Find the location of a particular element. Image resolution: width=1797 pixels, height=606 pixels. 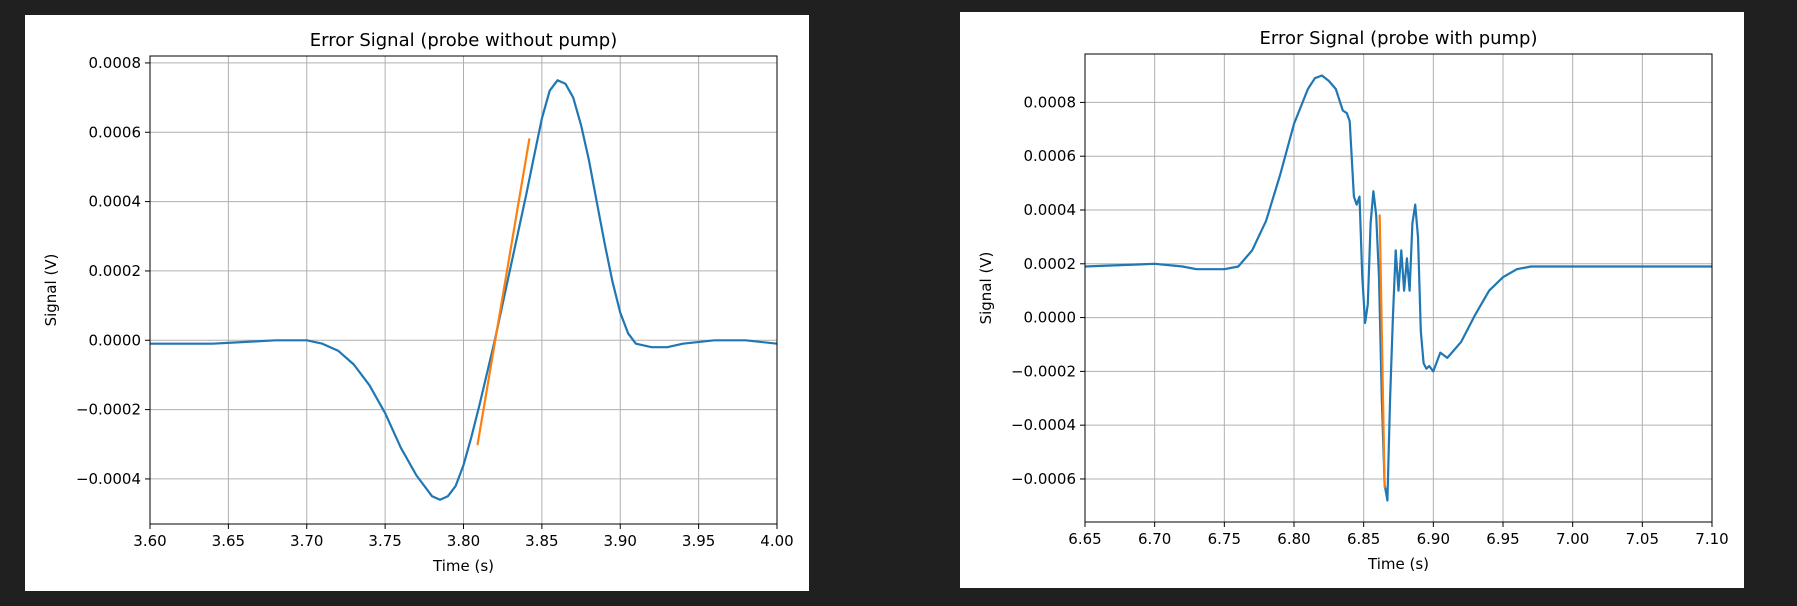

x-tick-label: 4.00 is located at coordinates (776, 541).